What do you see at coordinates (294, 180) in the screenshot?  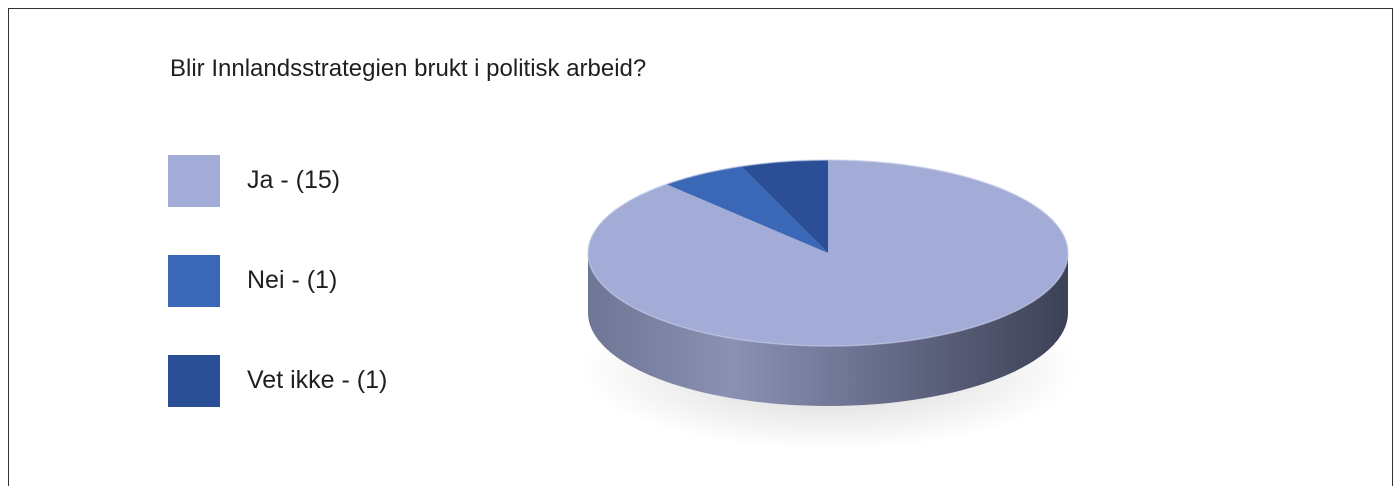 I see `legend-label-ja: Ja - (15)` at bounding box center [294, 180].